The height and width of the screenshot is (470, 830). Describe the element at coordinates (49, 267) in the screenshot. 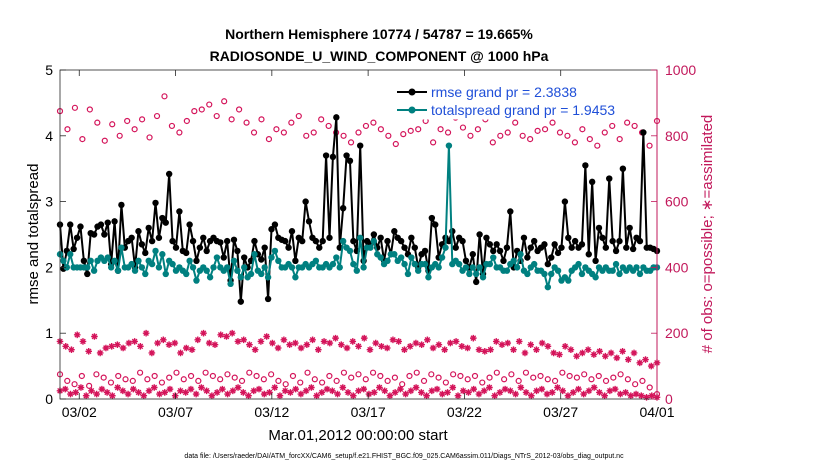

I see `y-left-tick-label: 2` at that location.